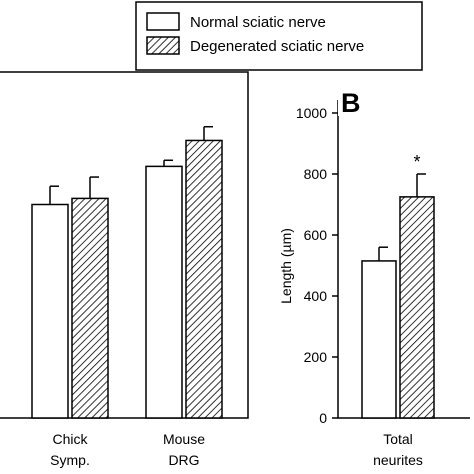 The width and height of the screenshot is (474, 474). What do you see at coordinates (316, 357) in the screenshot?
I see `y-tick-label: 200` at bounding box center [316, 357].